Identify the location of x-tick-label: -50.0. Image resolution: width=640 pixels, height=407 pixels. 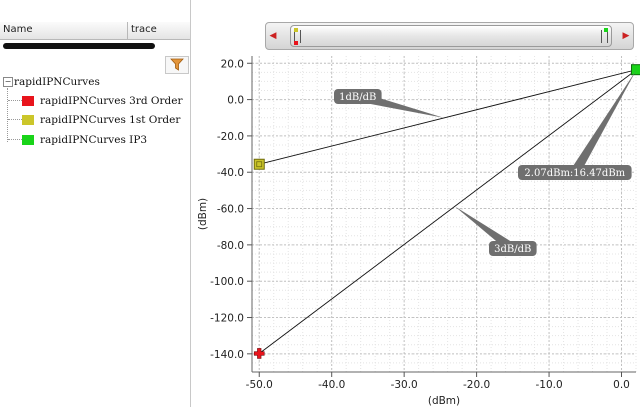
(259, 385).